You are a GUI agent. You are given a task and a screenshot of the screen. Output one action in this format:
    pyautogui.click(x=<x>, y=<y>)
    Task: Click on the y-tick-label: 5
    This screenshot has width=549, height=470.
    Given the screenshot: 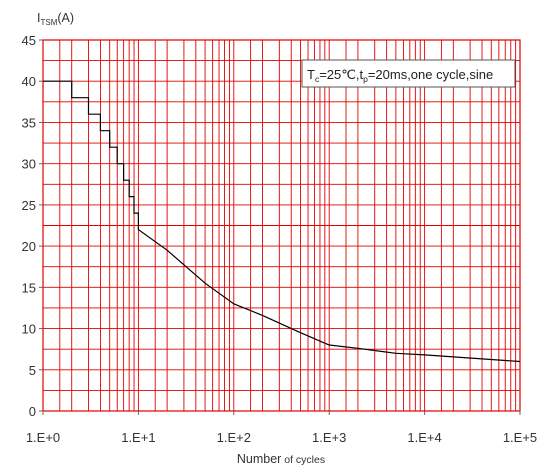 What is the action you would take?
    pyautogui.click(x=32, y=370)
    